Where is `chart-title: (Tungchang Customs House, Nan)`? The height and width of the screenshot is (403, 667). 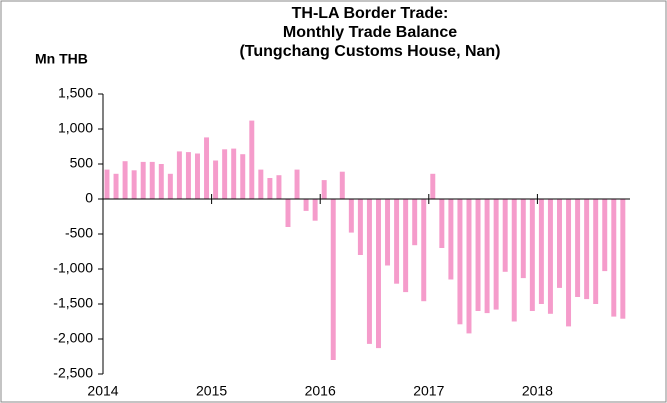
chart-title: (Tungchang Customs House, Nan) is located at coordinates (369, 51).